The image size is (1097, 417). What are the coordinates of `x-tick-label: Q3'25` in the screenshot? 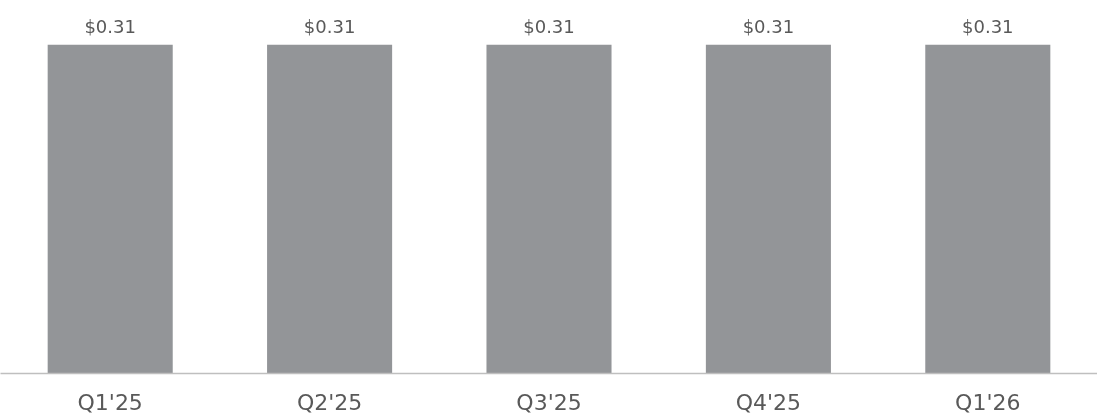 It's located at (549, 402).